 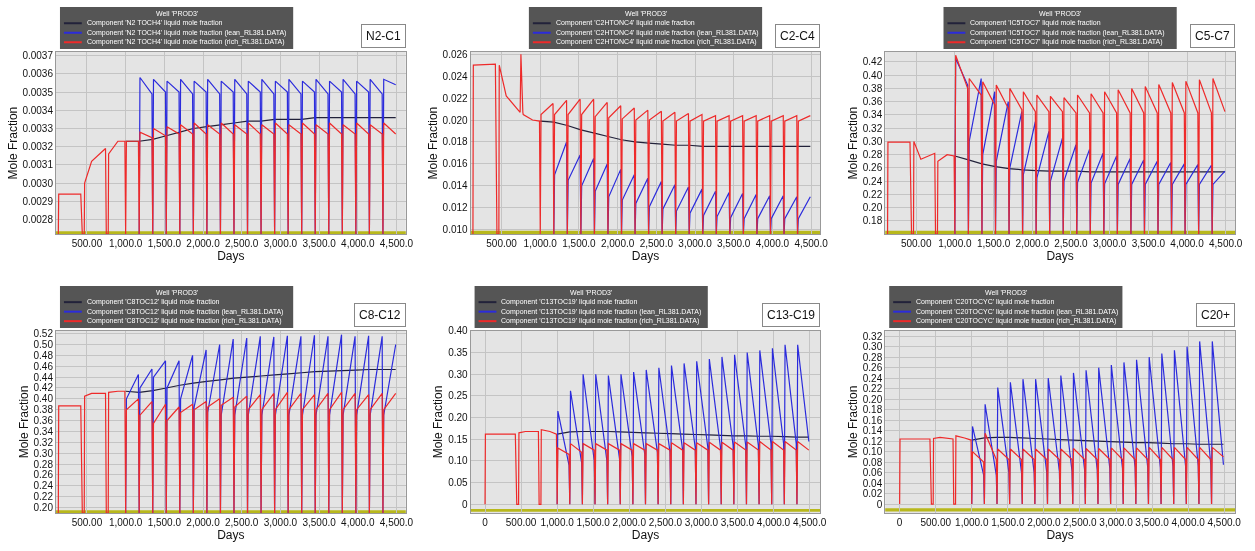 What do you see at coordinates (38, 74) in the screenshot?
I see `y-tick-label: 0.0036` at bounding box center [38, 74].